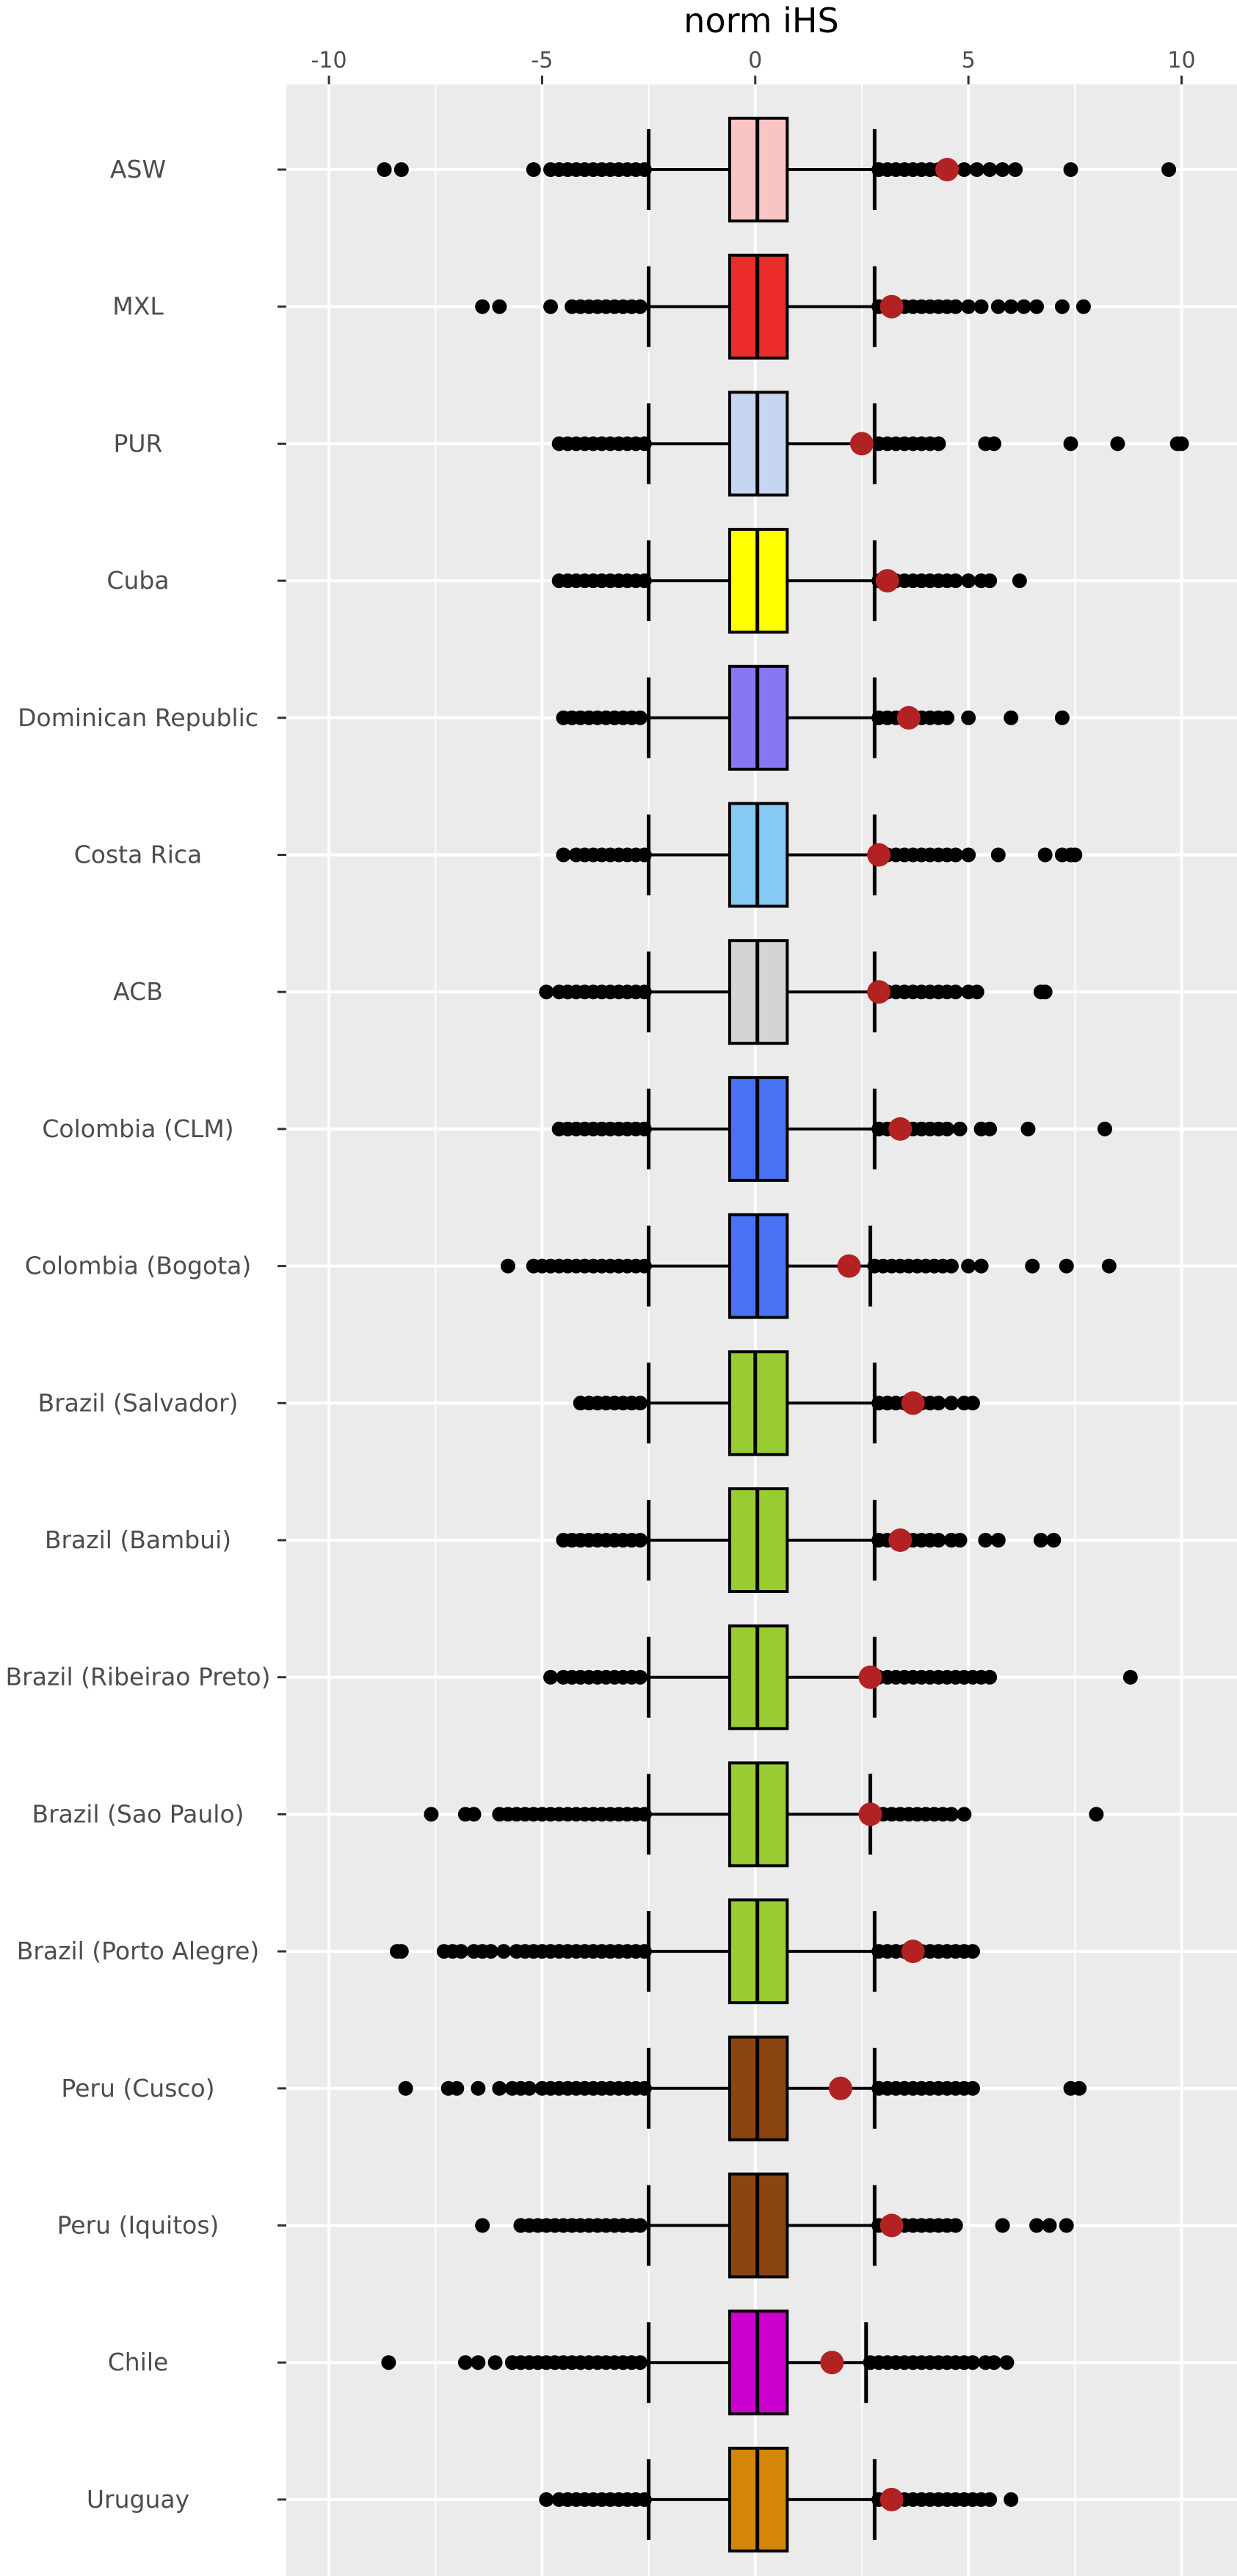 The width and height of the screenshot is (1237, 2576). I want to click on category-label: ACB, so click(138, 992).